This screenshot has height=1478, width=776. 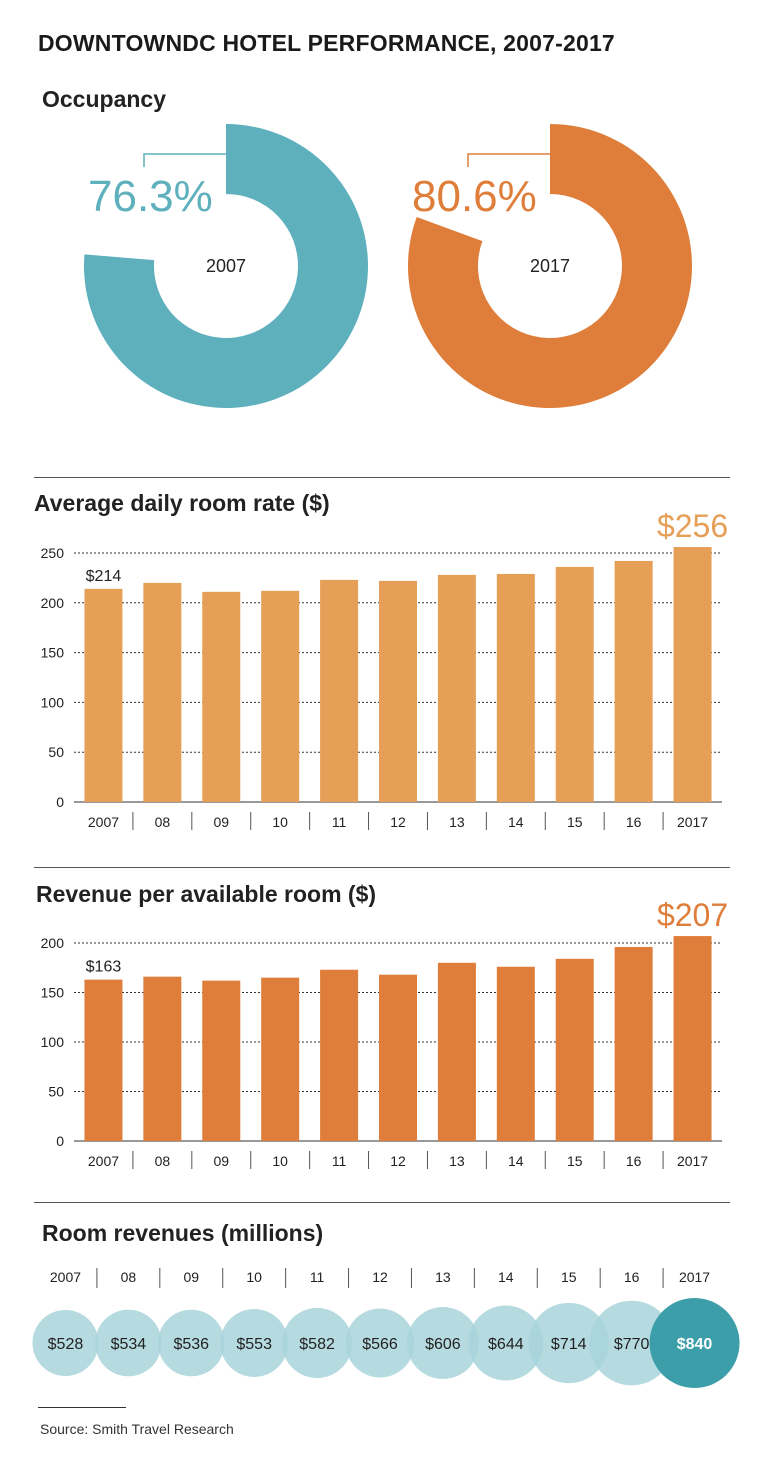 What do you see at coordinates (326, 43) in the screenshot?
I see `page-title: DOWNTOWNDC HOTEL PERFORMANCE, 2007-2017` at bounding box center [326, 43].